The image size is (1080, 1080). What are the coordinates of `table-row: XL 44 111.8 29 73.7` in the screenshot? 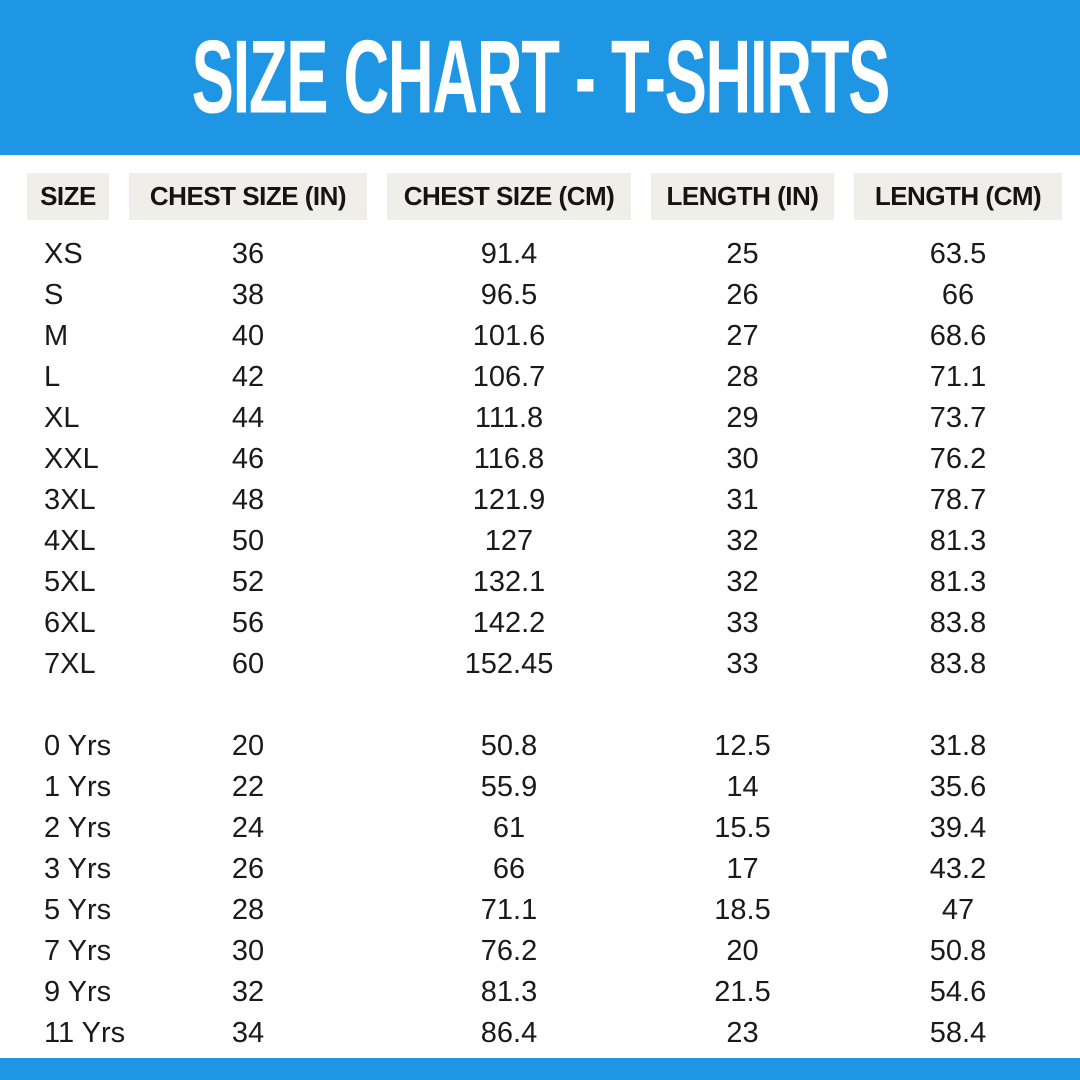 It's located at (540, 418).